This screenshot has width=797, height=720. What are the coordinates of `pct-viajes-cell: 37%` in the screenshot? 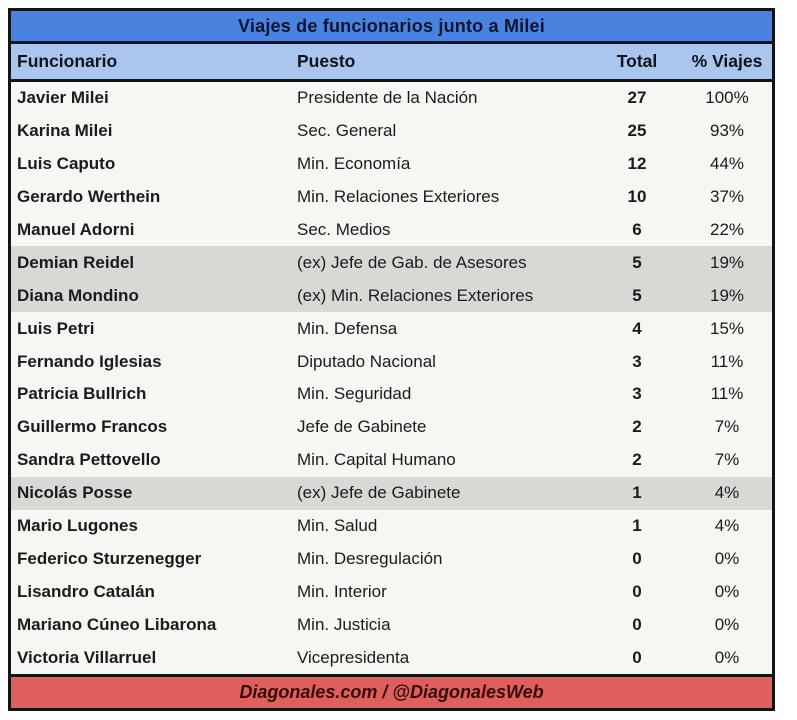 It's located at (727, 197).